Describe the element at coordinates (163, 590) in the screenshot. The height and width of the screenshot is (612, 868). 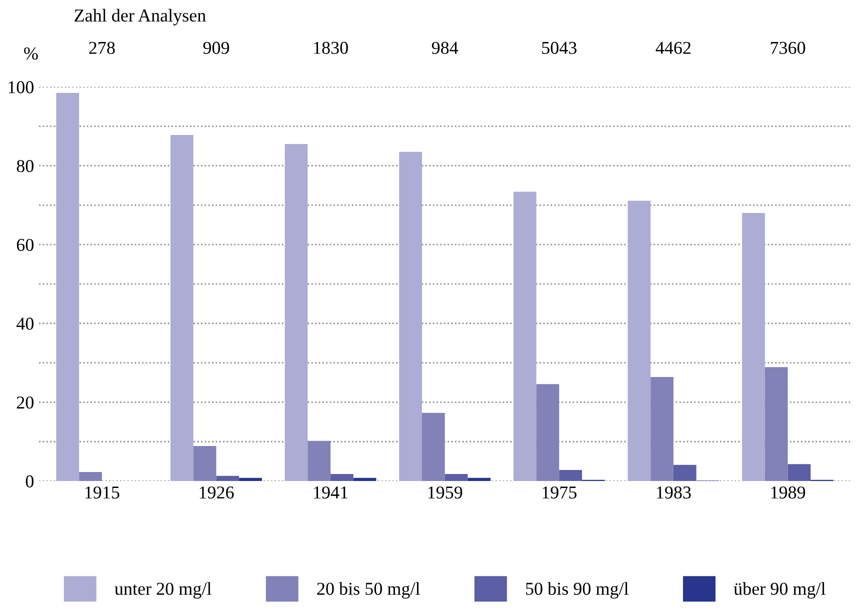
I see `legend-label: unter 20 mg/l` at that location.